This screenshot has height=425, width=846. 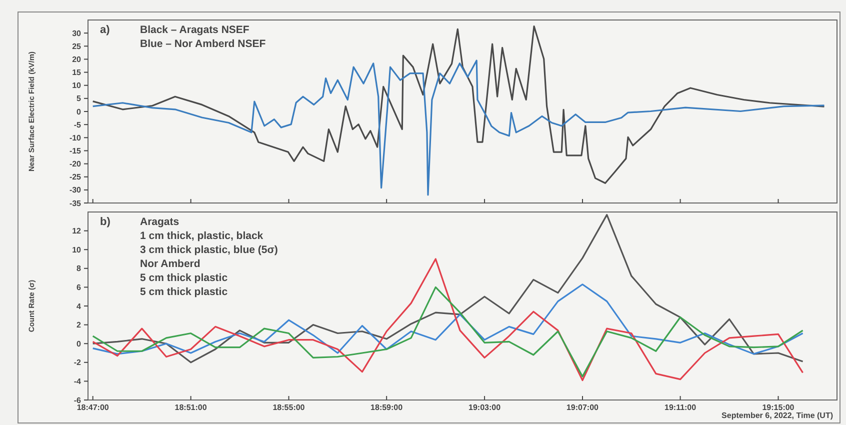 What do you see at coordinates (203, 44) in the screenshot?
I see `annotation: Blue – Nor Amberd NSEF` at bounding box center [203, 44].